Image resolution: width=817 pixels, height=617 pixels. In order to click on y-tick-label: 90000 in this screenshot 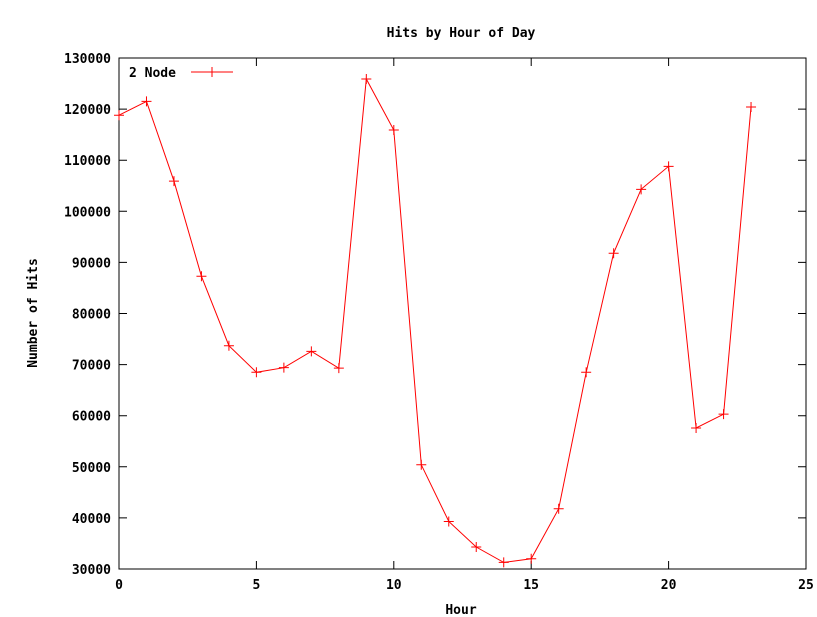, I will do `click(91, 263)`.